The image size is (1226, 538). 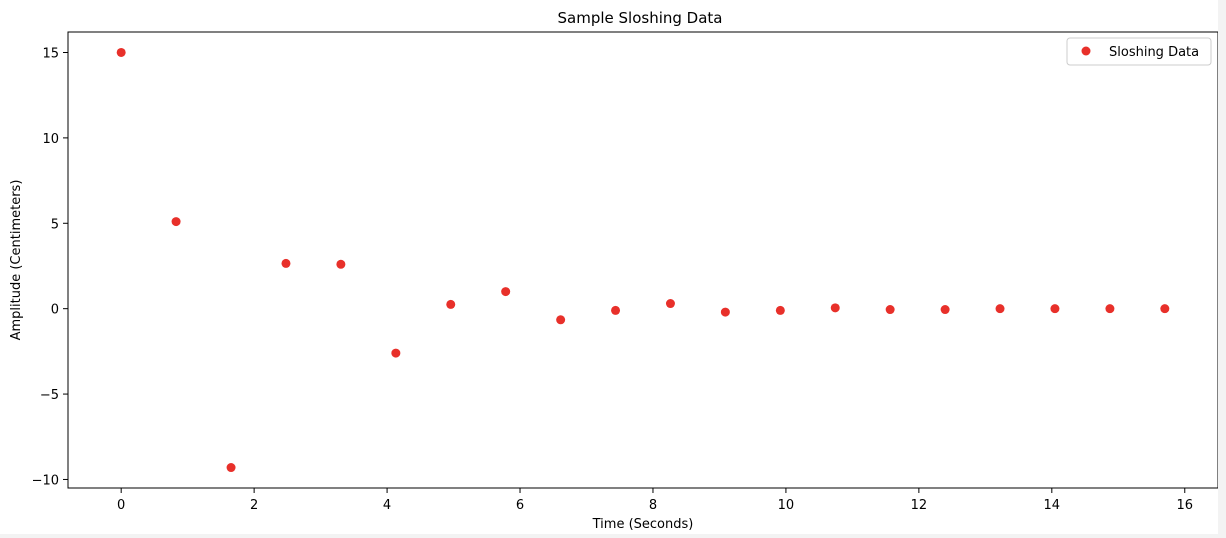 I want to click on x-tick-label: 16, so click(x=1184, y=505).